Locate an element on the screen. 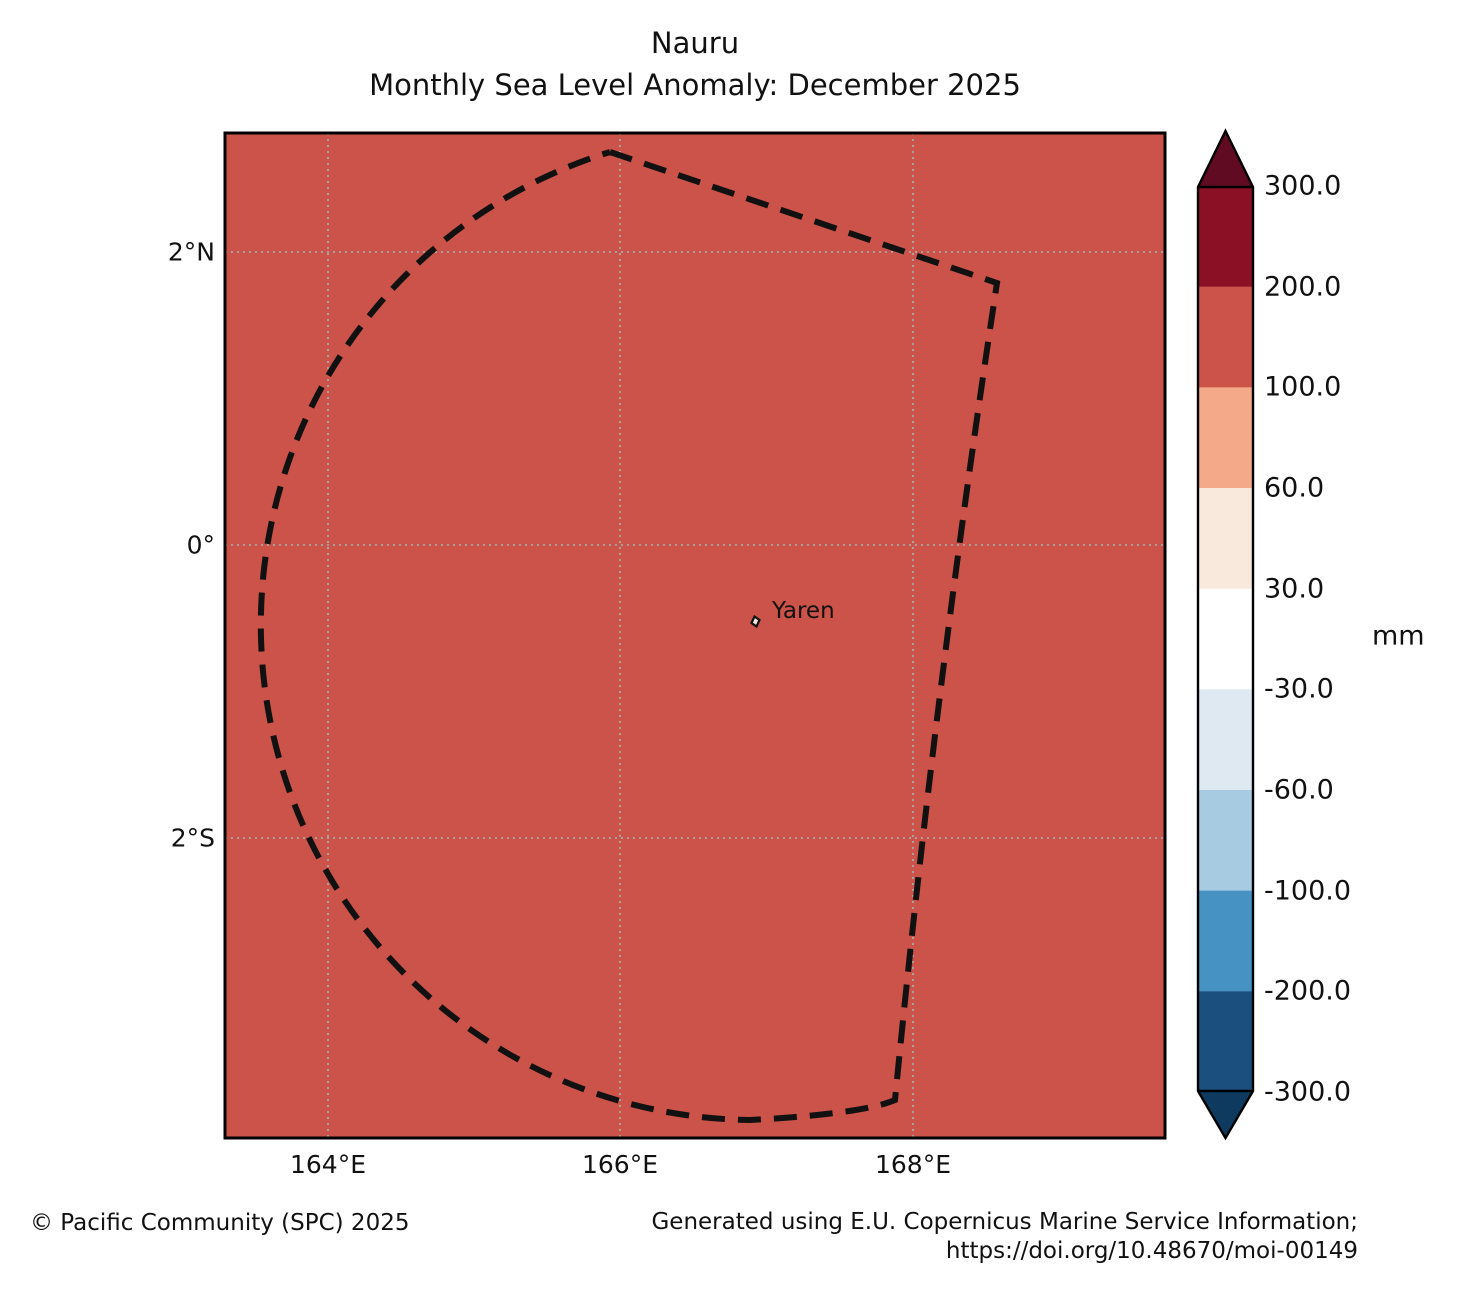 The height and width of the screenshot is (1292, 1460). copyright-text: © Pacific Community (SPC) 2025 is located at coordinates (220, 1223).